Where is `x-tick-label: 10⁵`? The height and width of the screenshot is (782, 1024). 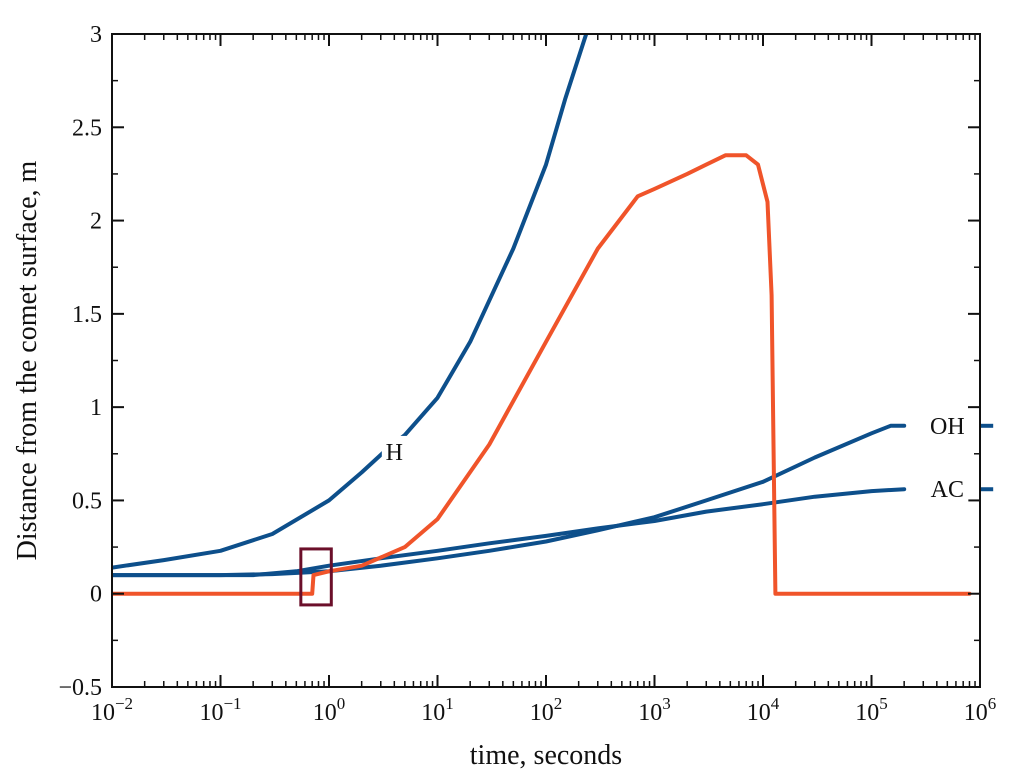 x-tick-label: 10⁵ is located at coordinates (871, 710).